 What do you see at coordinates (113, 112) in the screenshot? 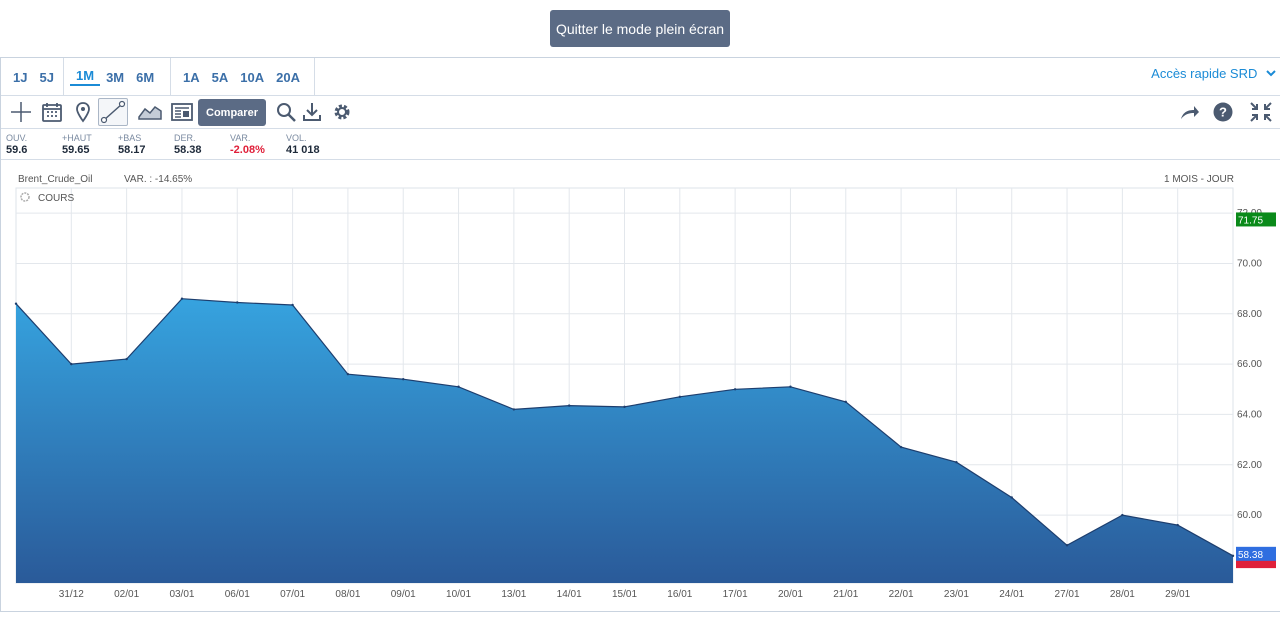
I see `line-tool-icon` at bounding box center [113, 112].